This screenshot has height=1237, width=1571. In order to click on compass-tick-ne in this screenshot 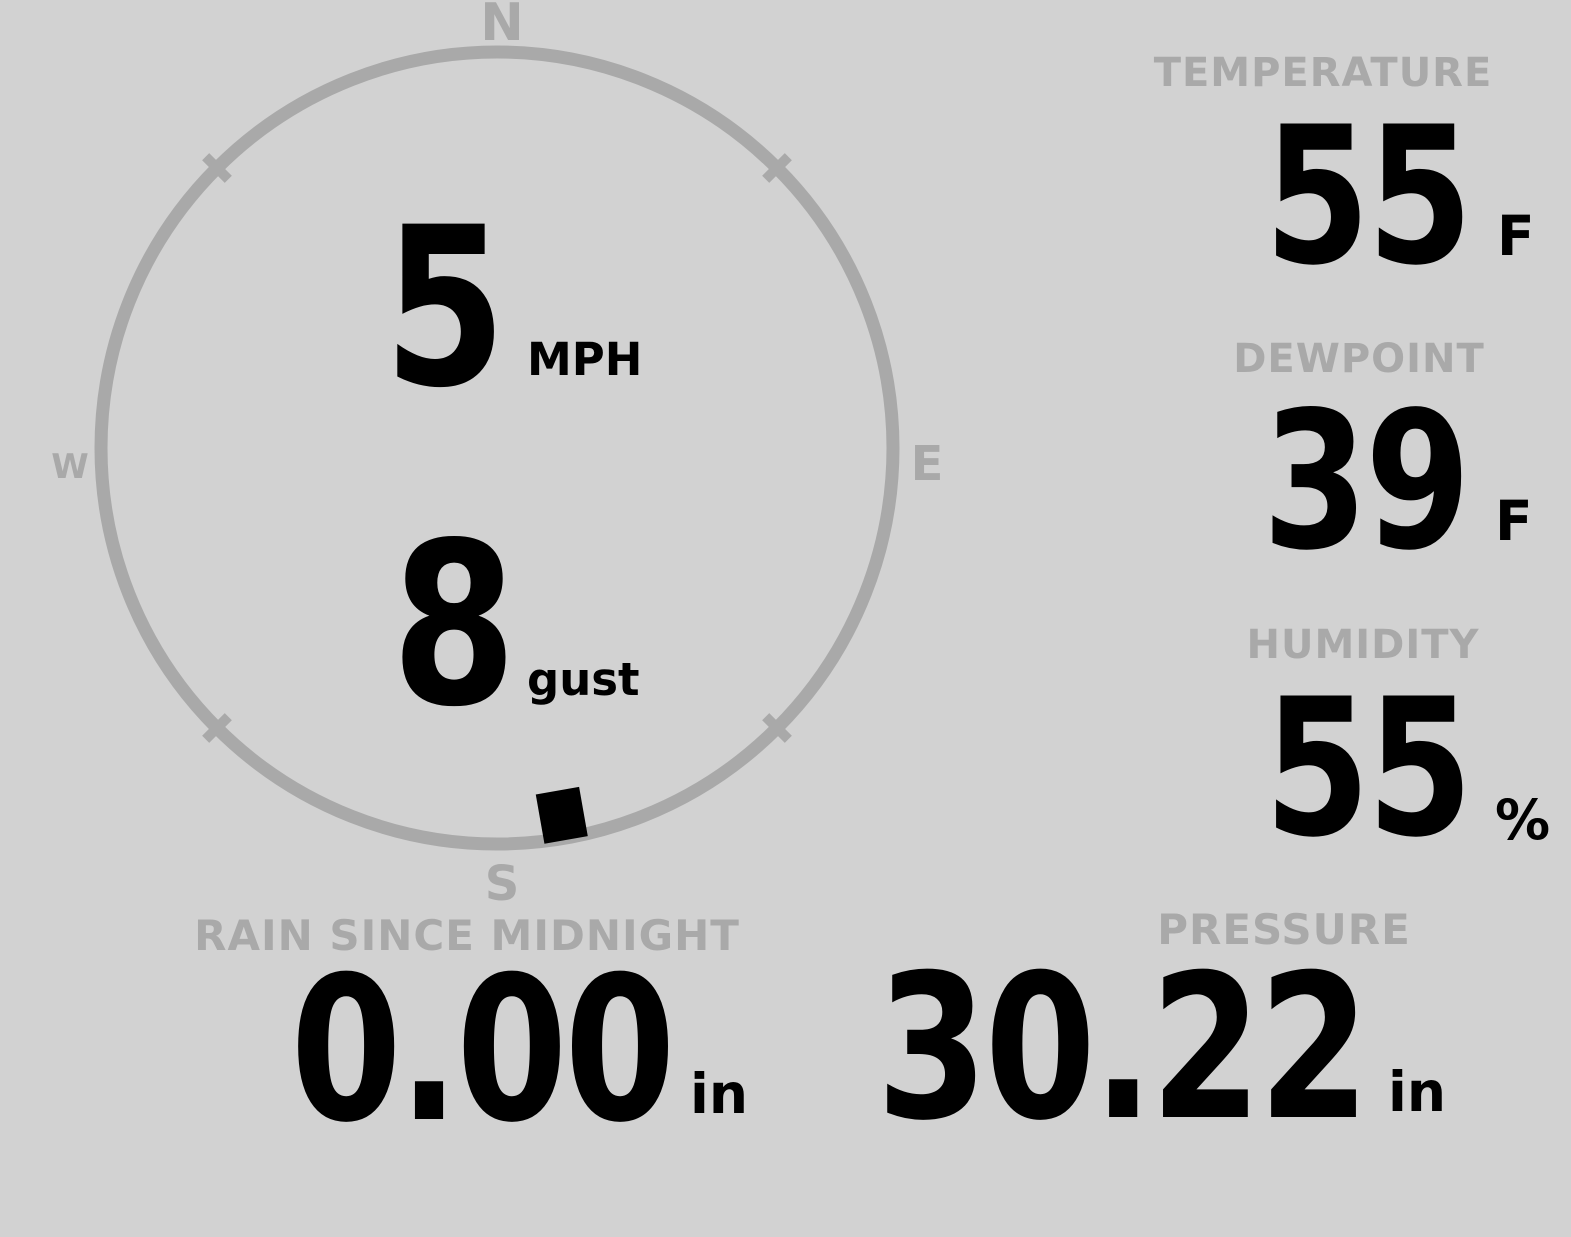, I will do `click(777, 168)`.